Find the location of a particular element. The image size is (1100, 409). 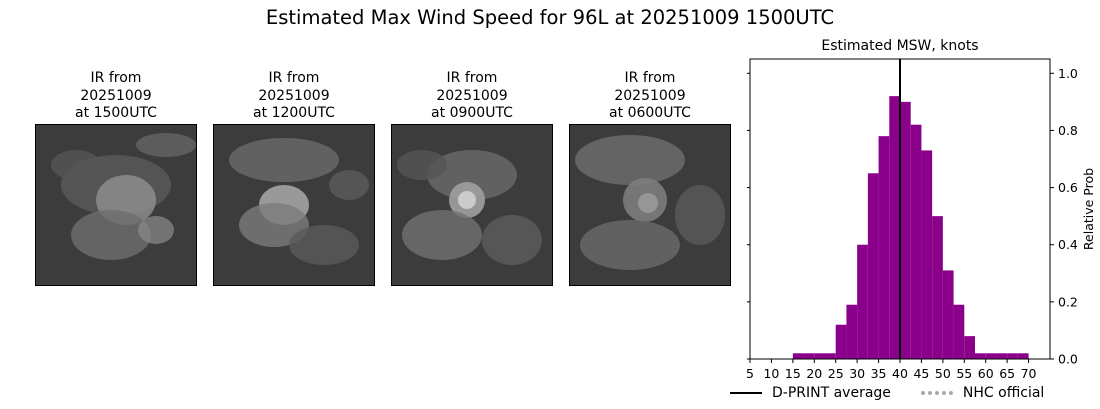

ir-panel-title: IR from 20251009 at 0600UTC is located at coordinates (650, 95).